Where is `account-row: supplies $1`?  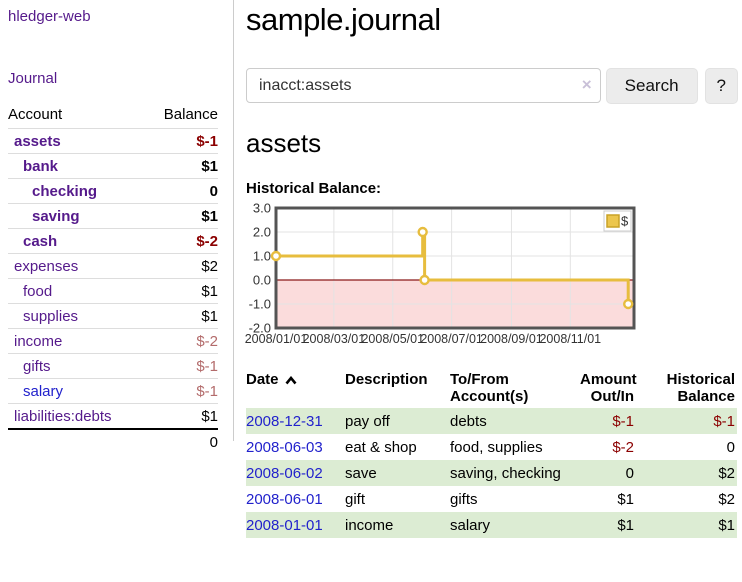
account-row: supplies $1 is located at coordinates (113, 316).